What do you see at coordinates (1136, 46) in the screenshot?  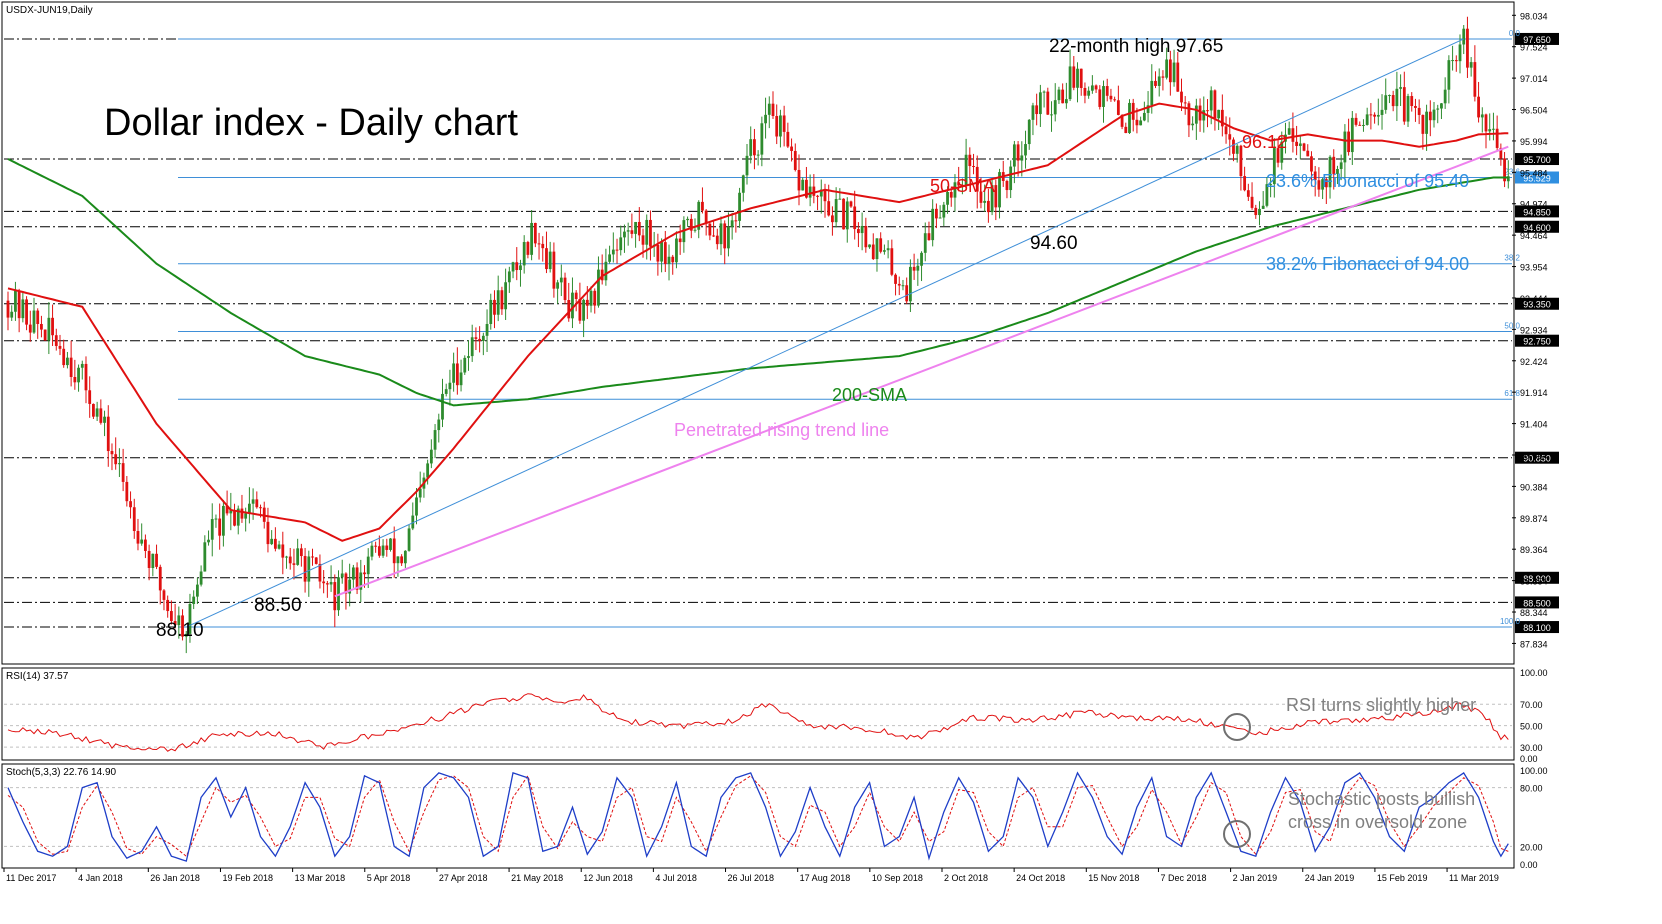 I see `annotation-high: 22-month high 97.65` at bounding box center [1136, 46].